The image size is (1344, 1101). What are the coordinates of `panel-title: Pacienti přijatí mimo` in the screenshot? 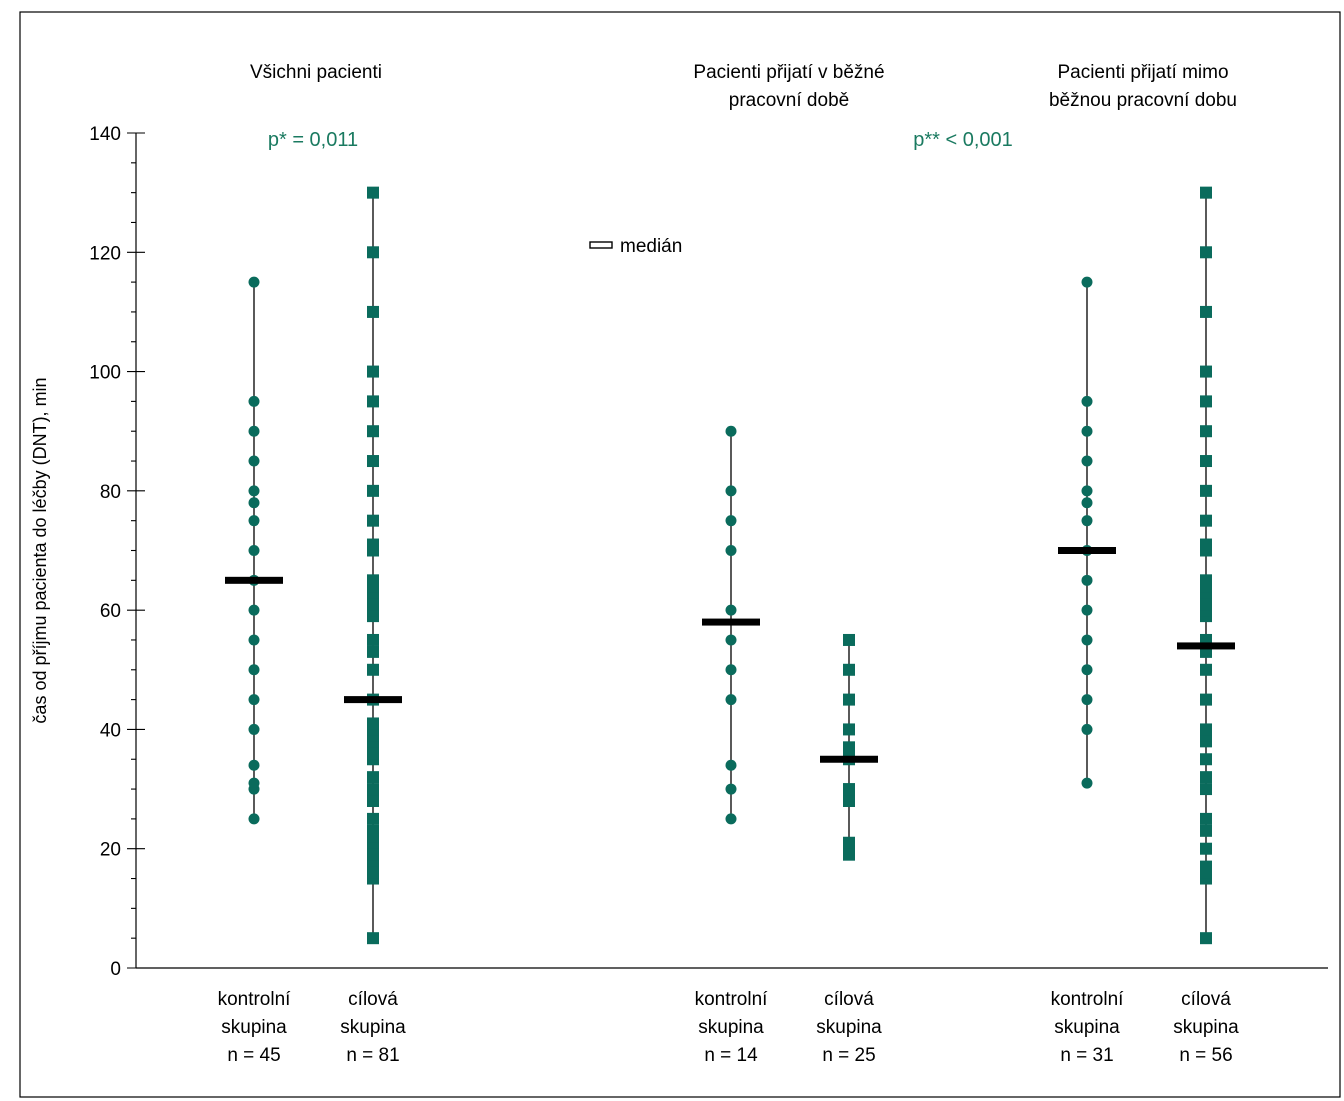 It's located at (1142, 72).